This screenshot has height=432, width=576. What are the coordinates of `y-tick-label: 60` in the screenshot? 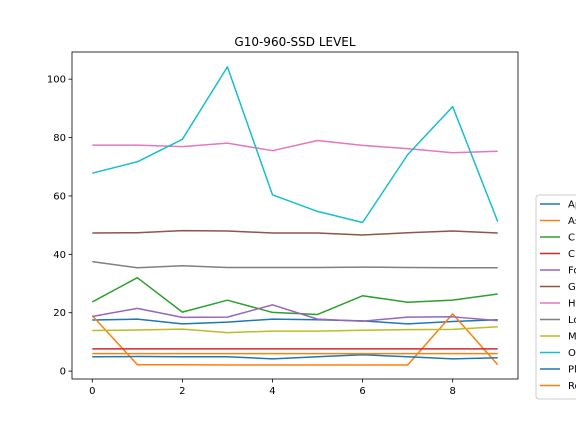 It's located at (59, 196).